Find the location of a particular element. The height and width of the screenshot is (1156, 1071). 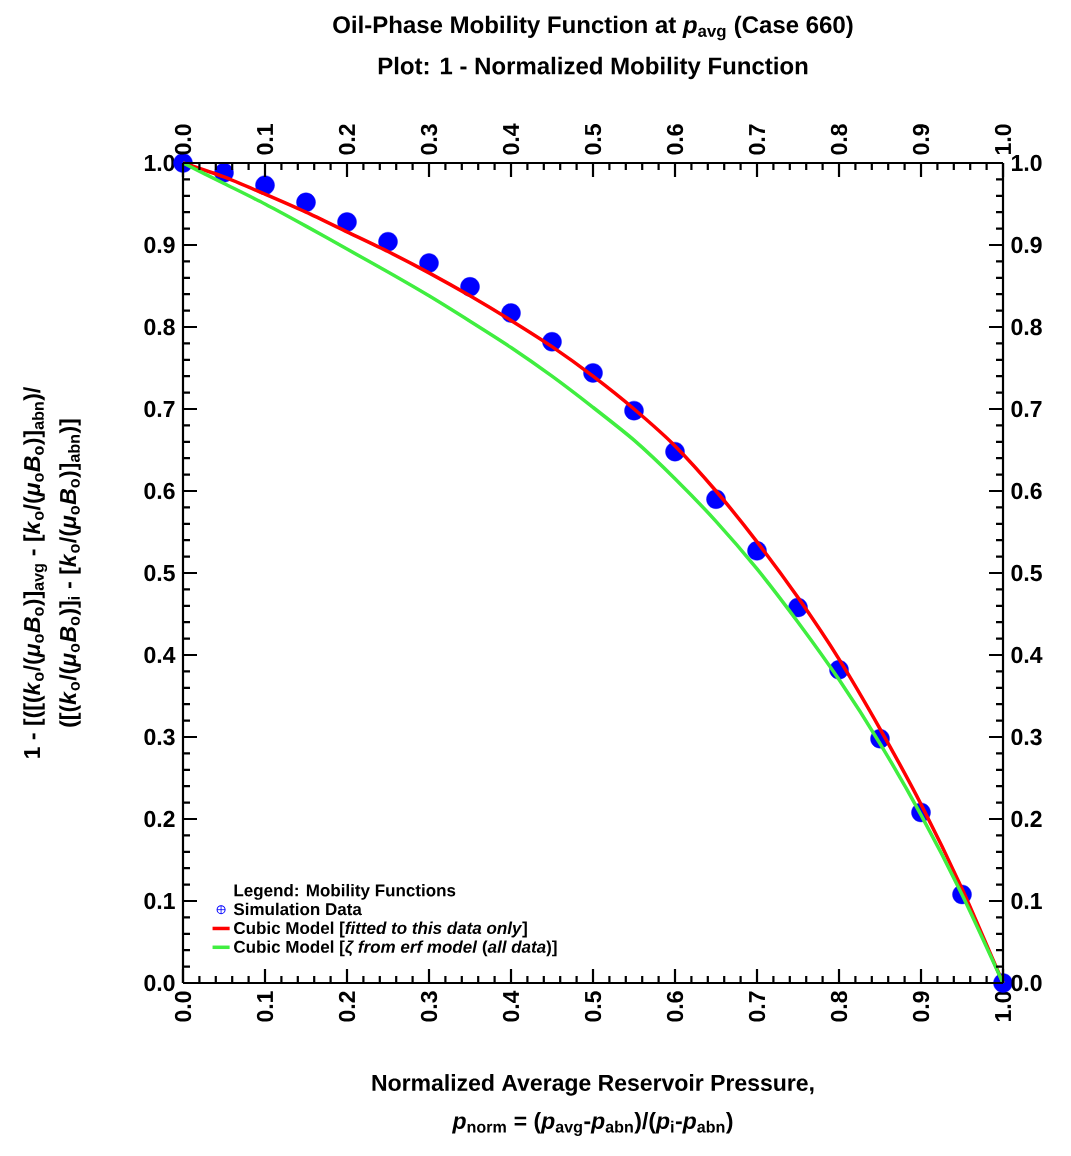

x-tick-label: 0.3 is located at coordinates (429, 1006).